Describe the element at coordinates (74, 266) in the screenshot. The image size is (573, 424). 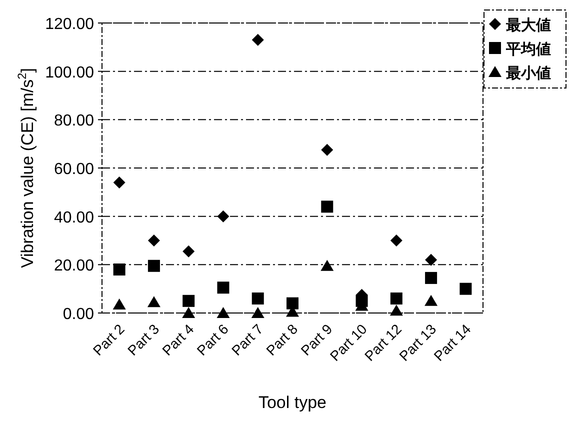
I see `y-tick-label: 20.00` at that location.